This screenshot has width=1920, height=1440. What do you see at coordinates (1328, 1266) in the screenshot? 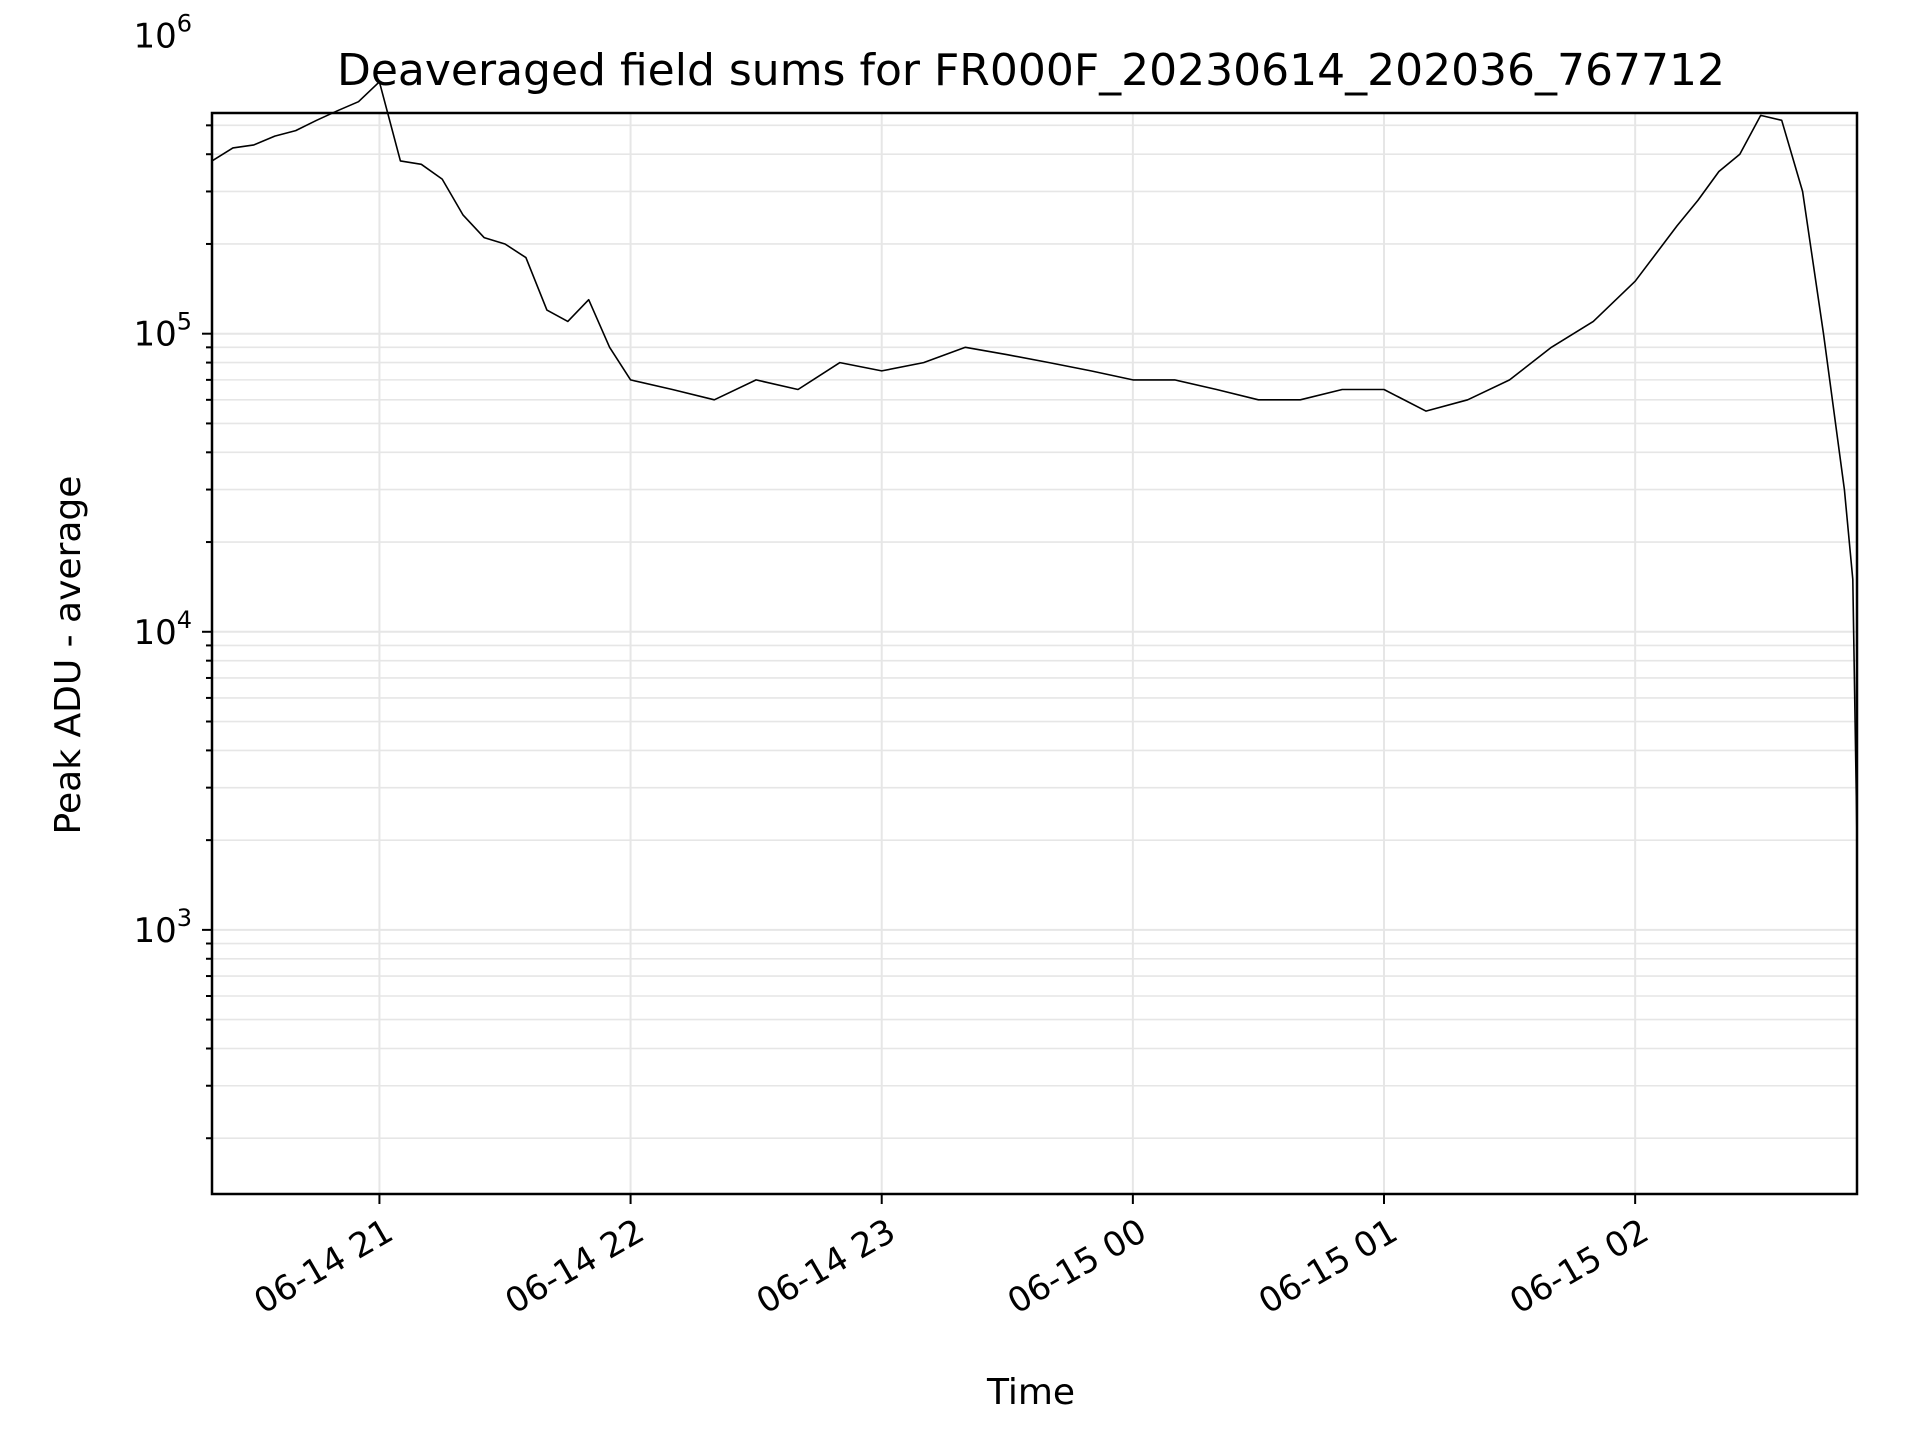
I see `x-tick-label: 06-15 01` at bounding box center [1328, 1266].